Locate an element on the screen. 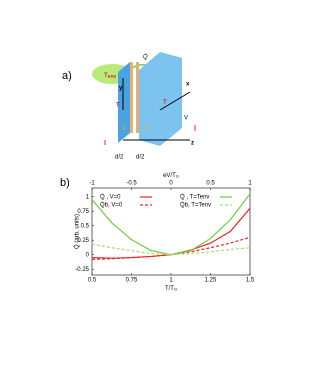 The height and width of the screenshot is (376, 320). t-right: T is located at coordinates (165, 103).